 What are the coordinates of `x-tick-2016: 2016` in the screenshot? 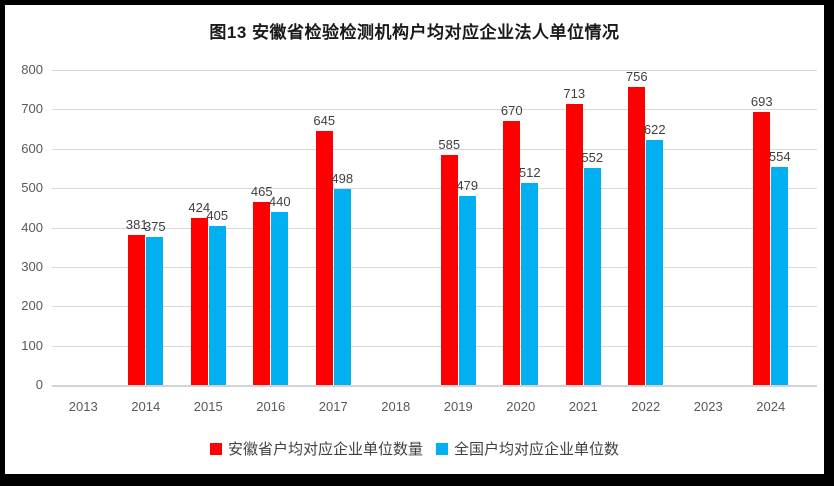 It's located at (271, 406).